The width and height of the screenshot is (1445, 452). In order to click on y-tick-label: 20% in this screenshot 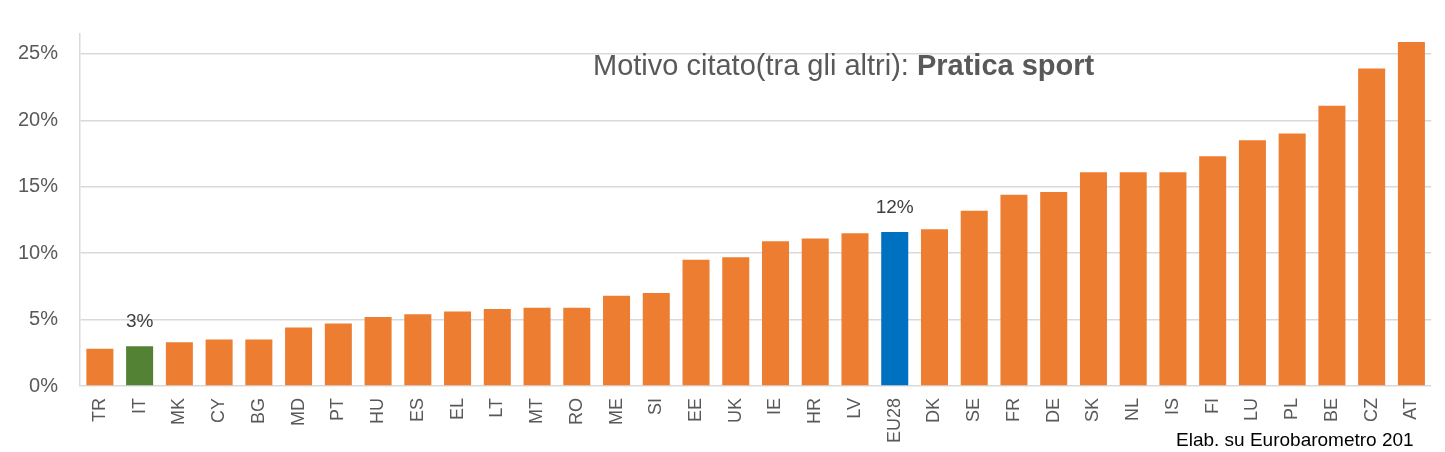, I will do `click(38, 118)`.